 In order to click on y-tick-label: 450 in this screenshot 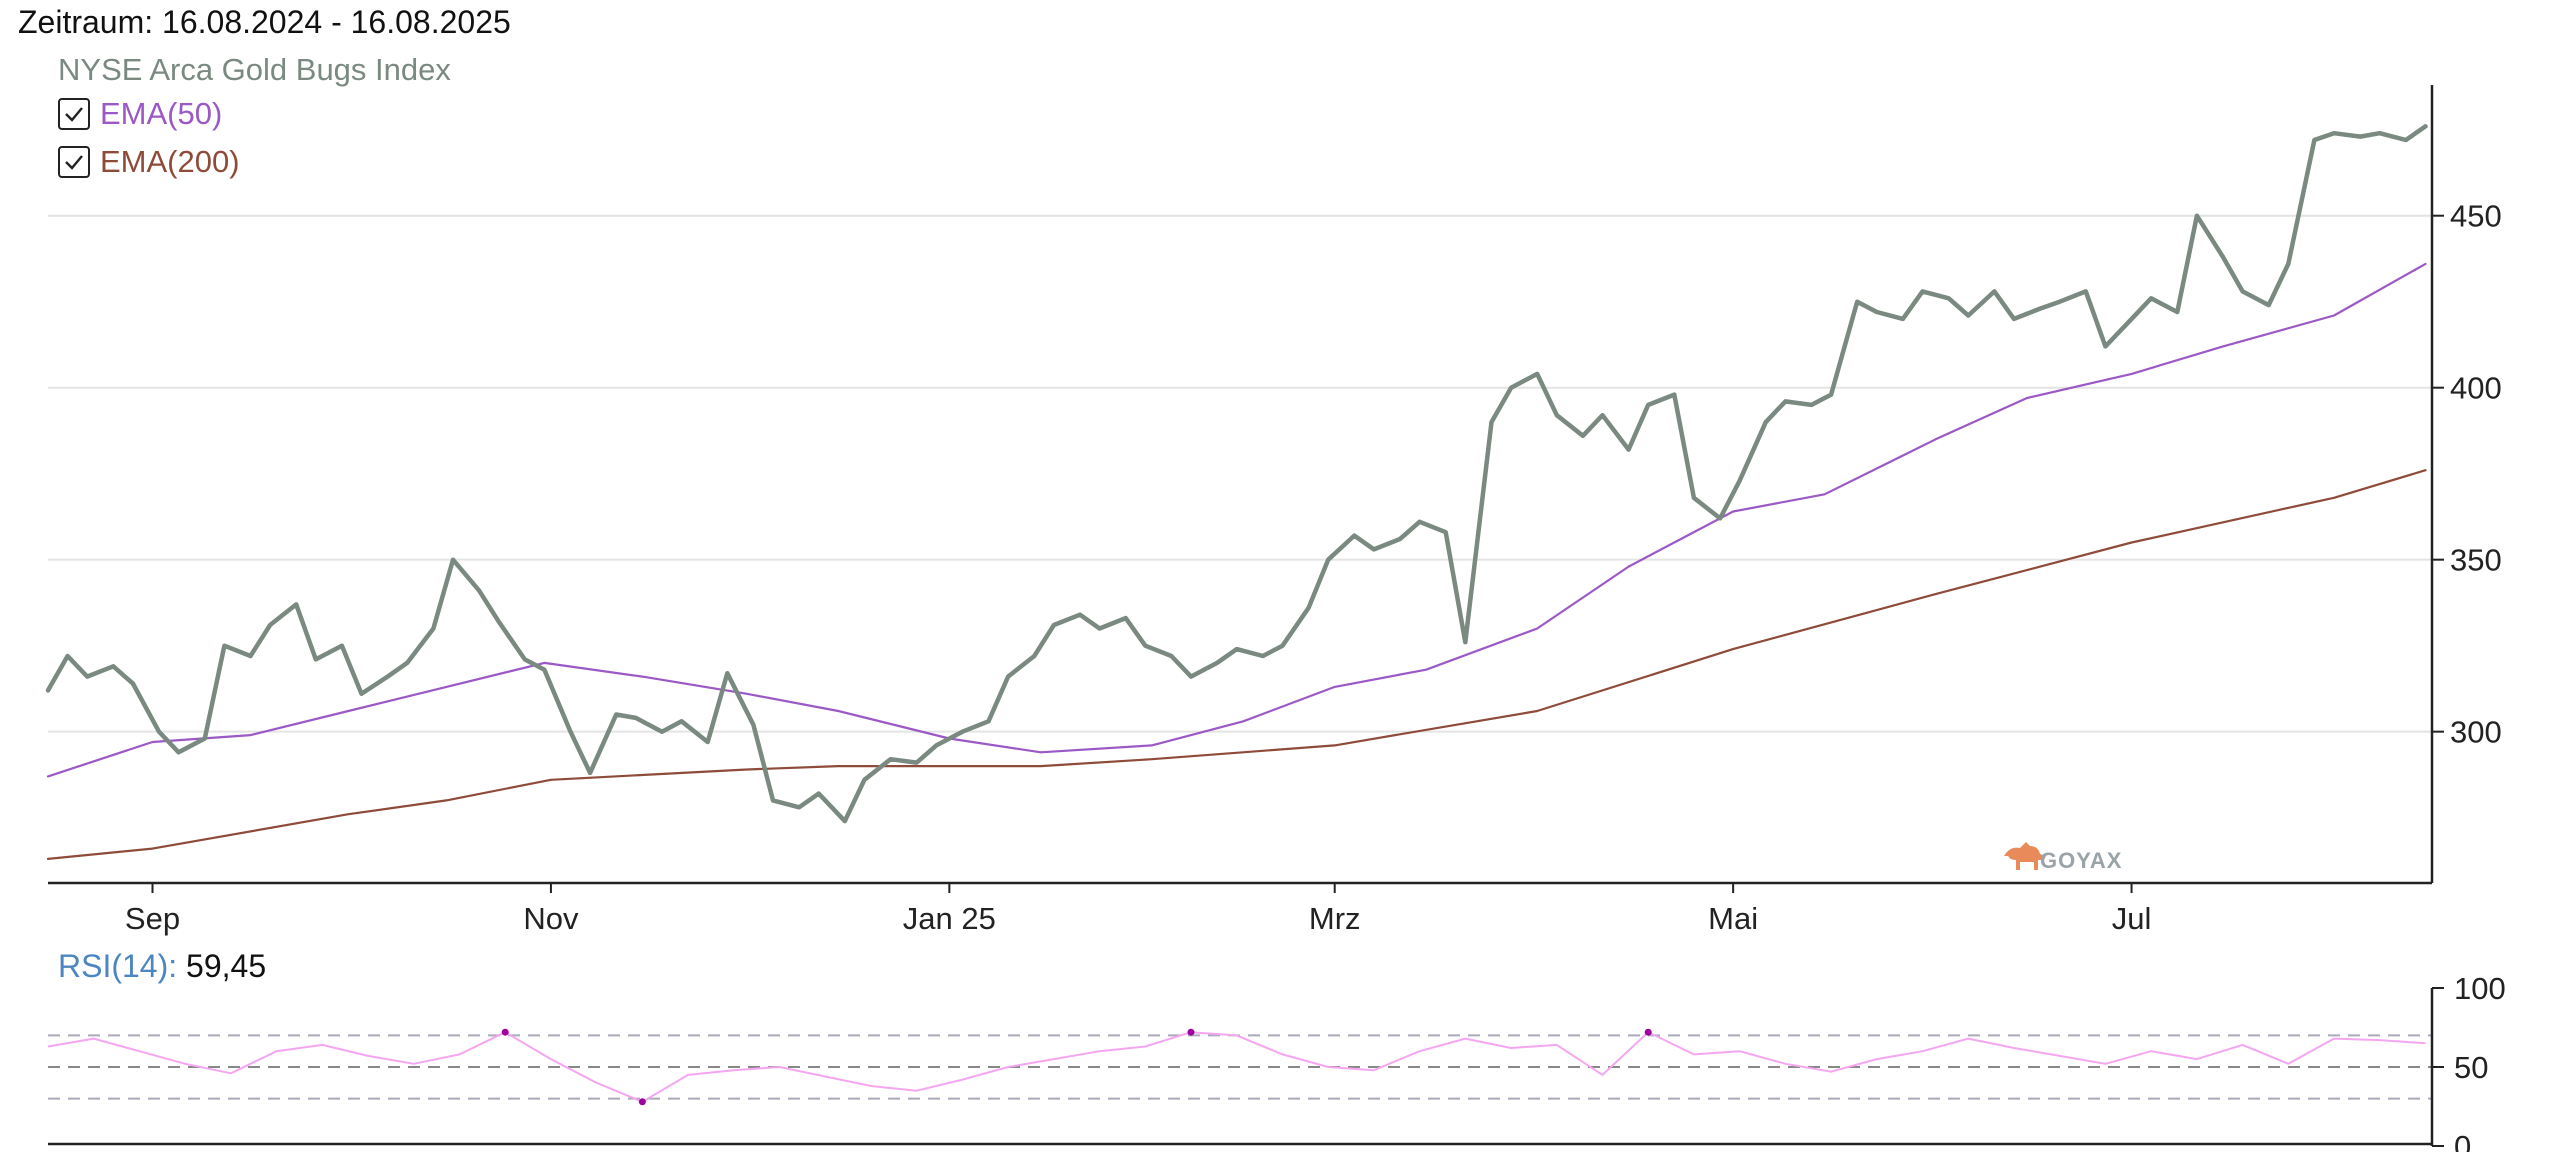, I will do `click(2476, 216)`.